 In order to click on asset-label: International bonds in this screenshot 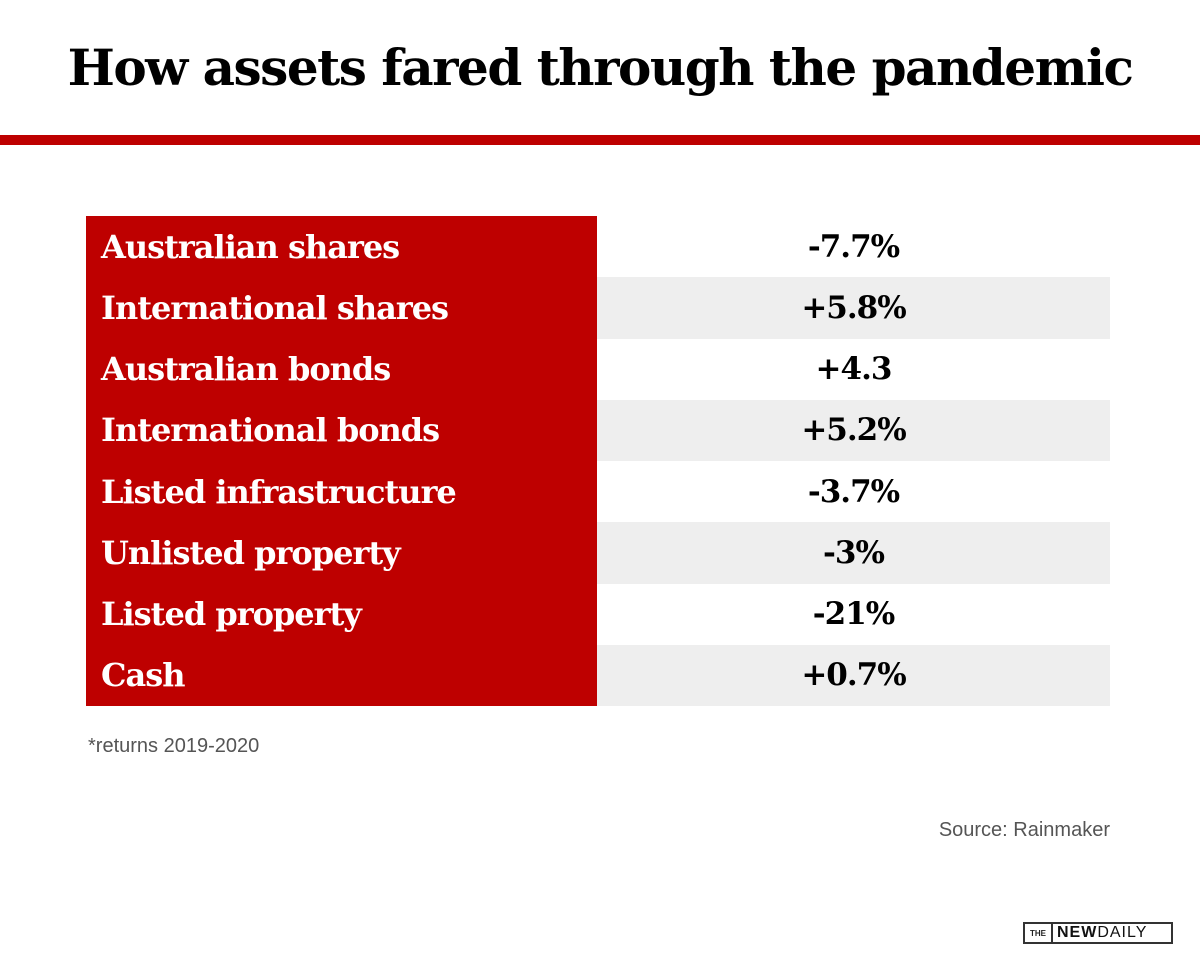, I will do `click(341, 430)`.